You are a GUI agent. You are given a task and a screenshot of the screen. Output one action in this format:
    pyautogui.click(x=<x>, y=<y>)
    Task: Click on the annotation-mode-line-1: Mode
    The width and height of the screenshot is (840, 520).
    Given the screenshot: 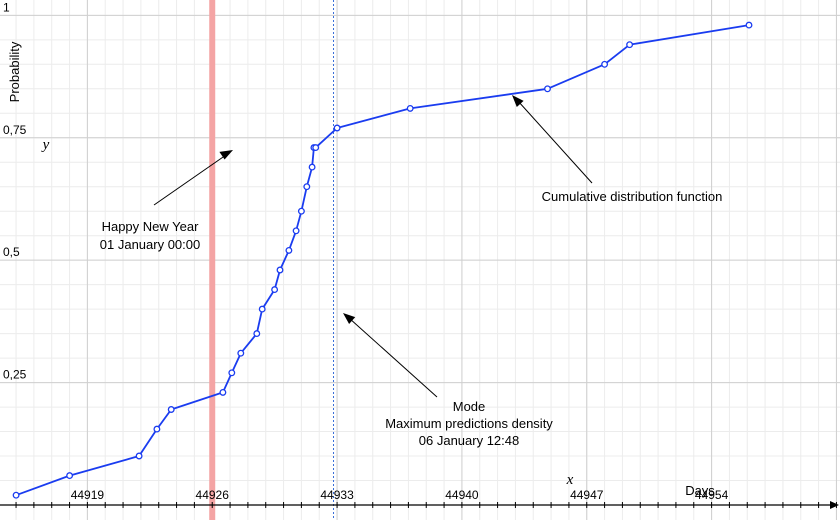 What is the action you would take?
    pyautogui.click(x=469, y=406)
    